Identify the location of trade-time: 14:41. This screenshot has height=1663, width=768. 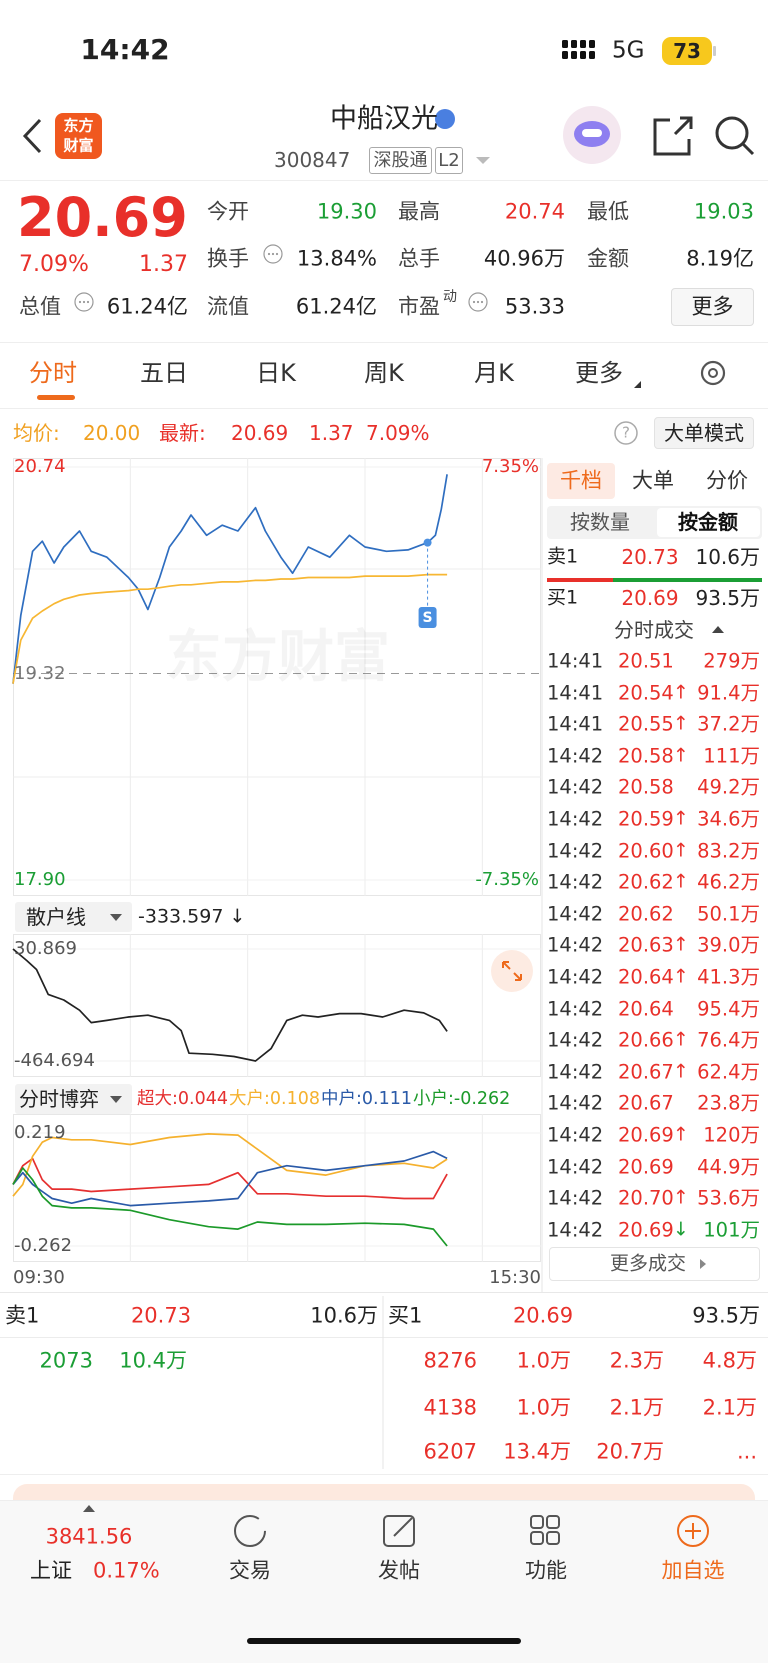
(575, 661).